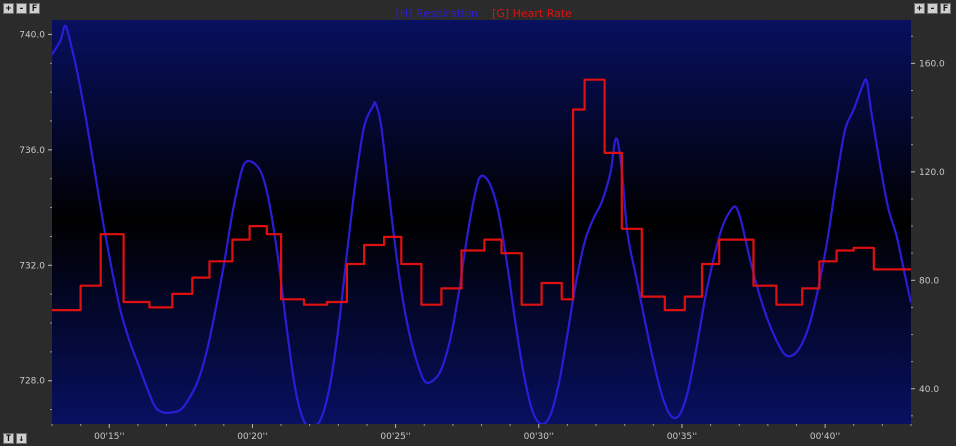 The width and height of the screenshot is (956, 446). What do you see at coordinates (32, 382) in the screenshot?
I see `left-y-tick-label: 728.0` at bounding box center [32, 382].